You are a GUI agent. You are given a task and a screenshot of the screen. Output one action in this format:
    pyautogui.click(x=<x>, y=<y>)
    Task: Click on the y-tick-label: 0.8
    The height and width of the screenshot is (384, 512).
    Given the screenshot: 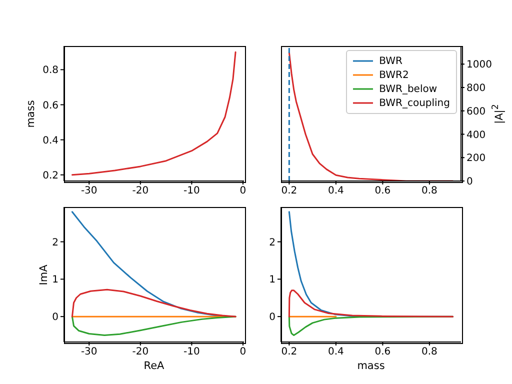 What is the action you would take?
    pyautogui.click(x=50, y=70)
    